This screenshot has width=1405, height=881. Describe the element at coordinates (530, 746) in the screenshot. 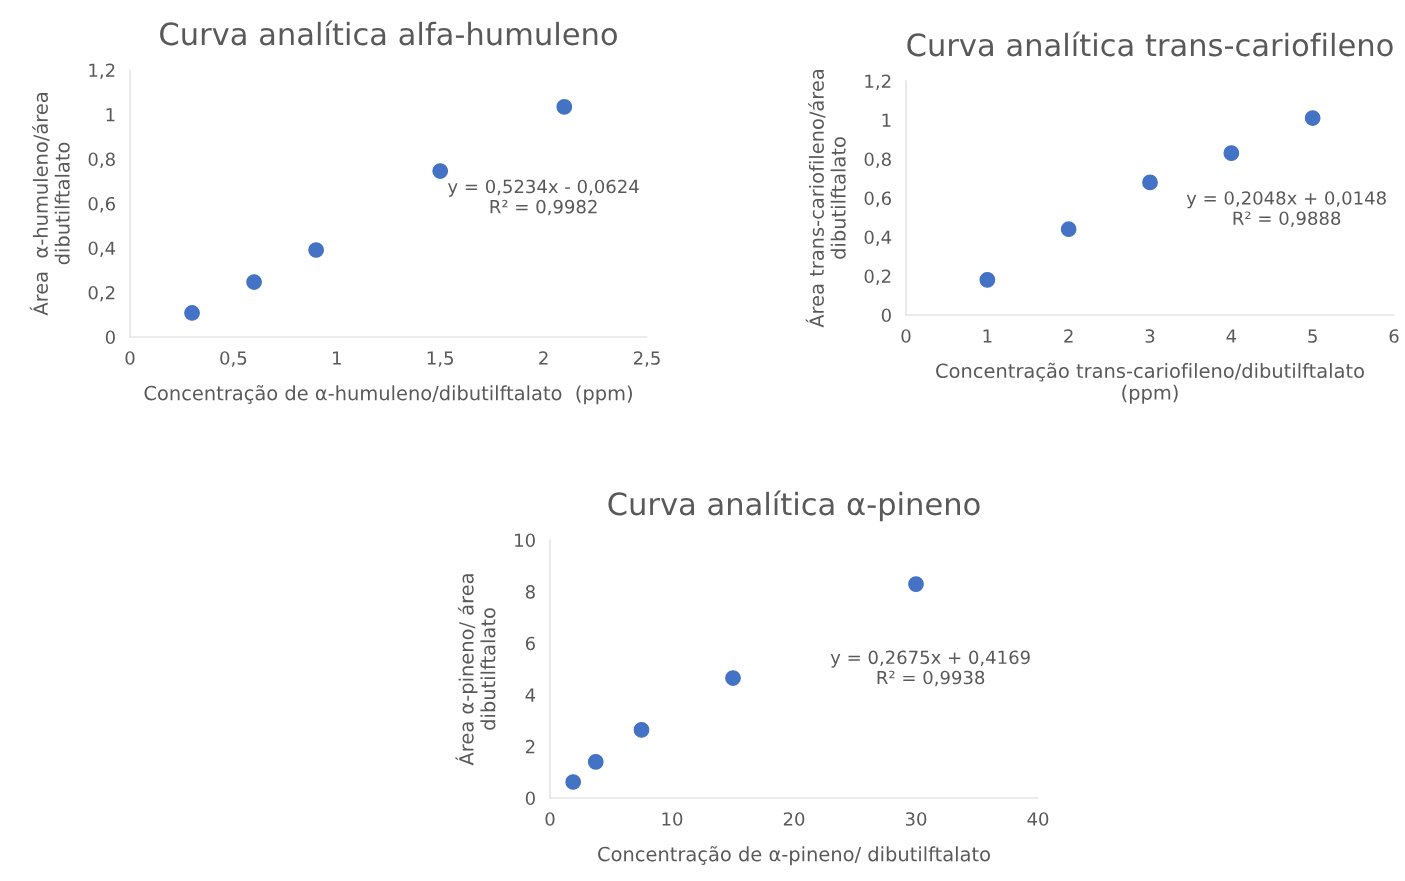

I see `y-tick-label: 2` at that location.